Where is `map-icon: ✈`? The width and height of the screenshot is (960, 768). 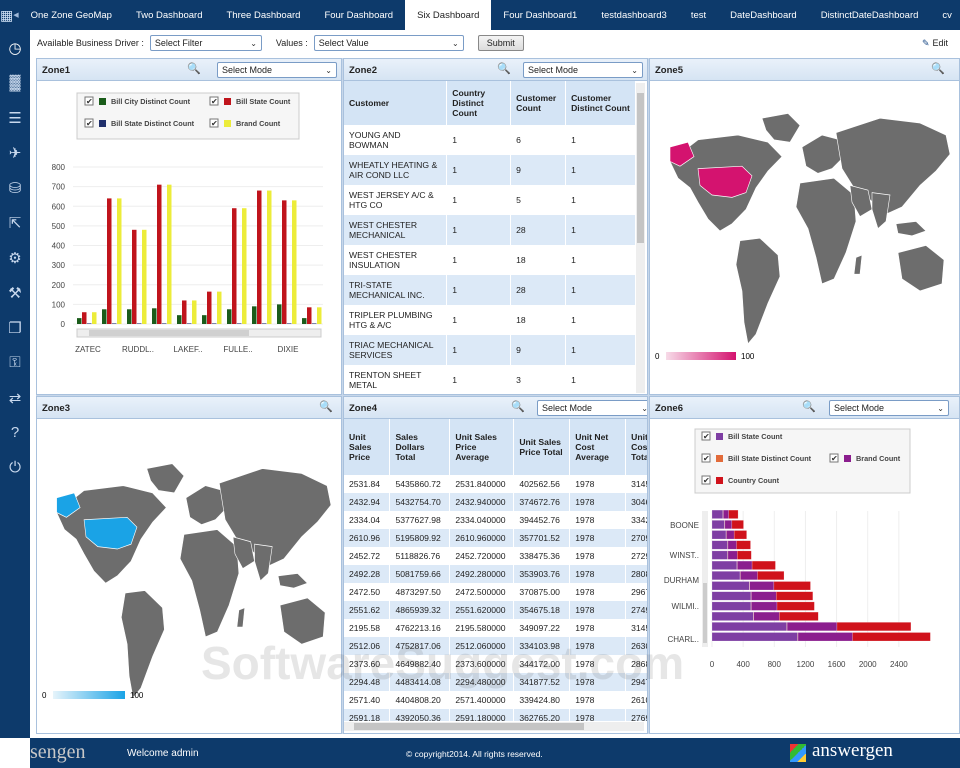 map-icon: ✈ is located at coordinates (15, 153).